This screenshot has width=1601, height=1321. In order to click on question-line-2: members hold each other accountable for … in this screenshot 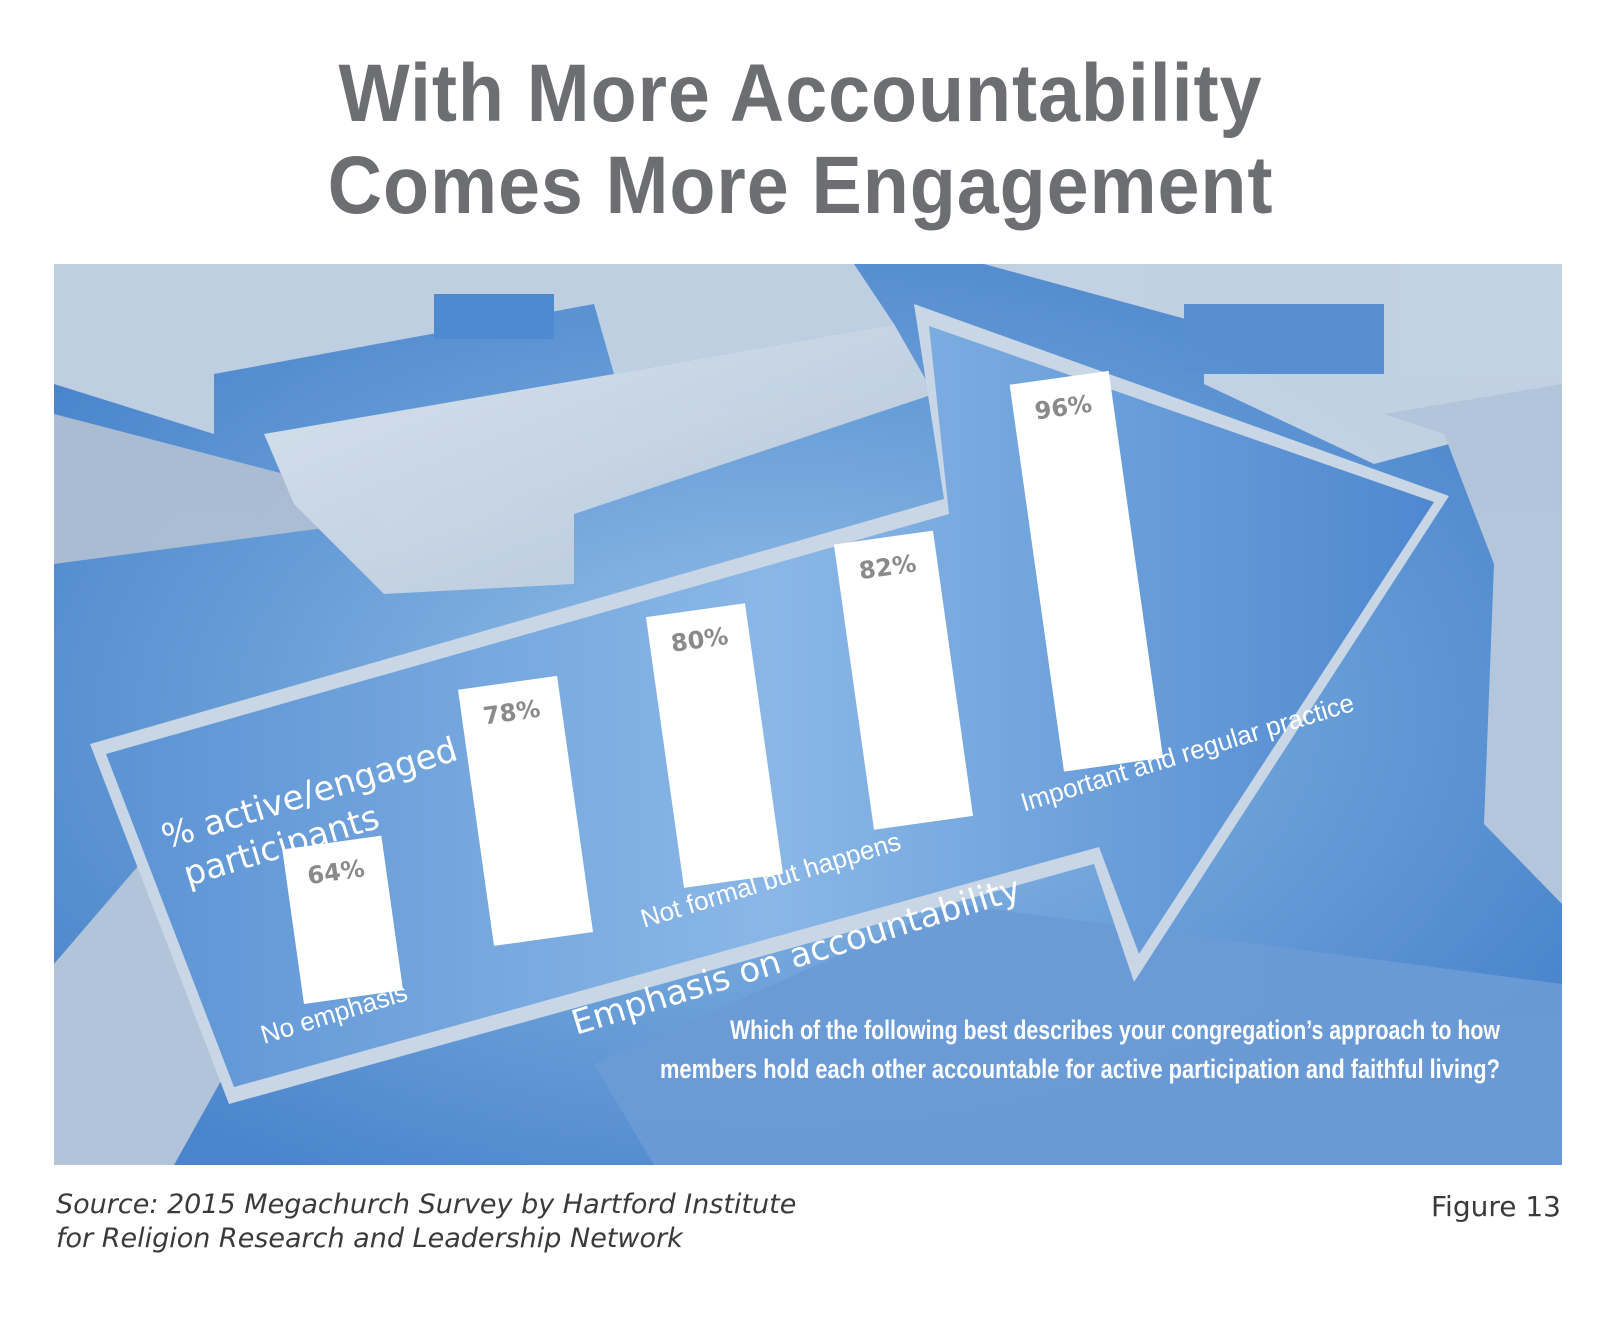, I will do `click(1080, 1069)`.